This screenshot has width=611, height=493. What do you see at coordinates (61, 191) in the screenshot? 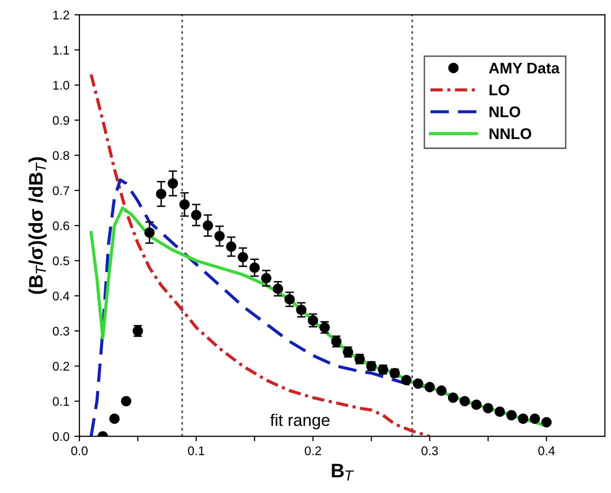
I see `y-tick-label: 0.7` at bounding box center [61, 191].